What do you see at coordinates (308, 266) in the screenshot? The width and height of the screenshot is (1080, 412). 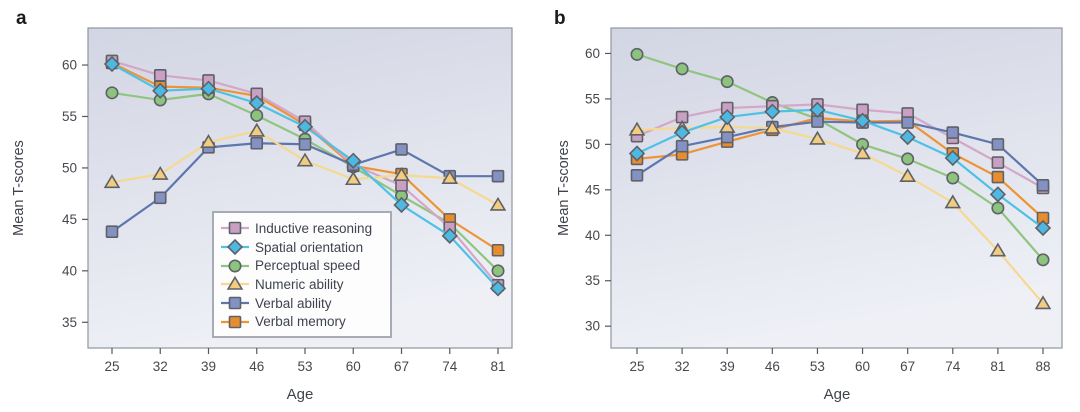 I see `legend-item-label: Perceptual speed` at bounding box center [308, 266].